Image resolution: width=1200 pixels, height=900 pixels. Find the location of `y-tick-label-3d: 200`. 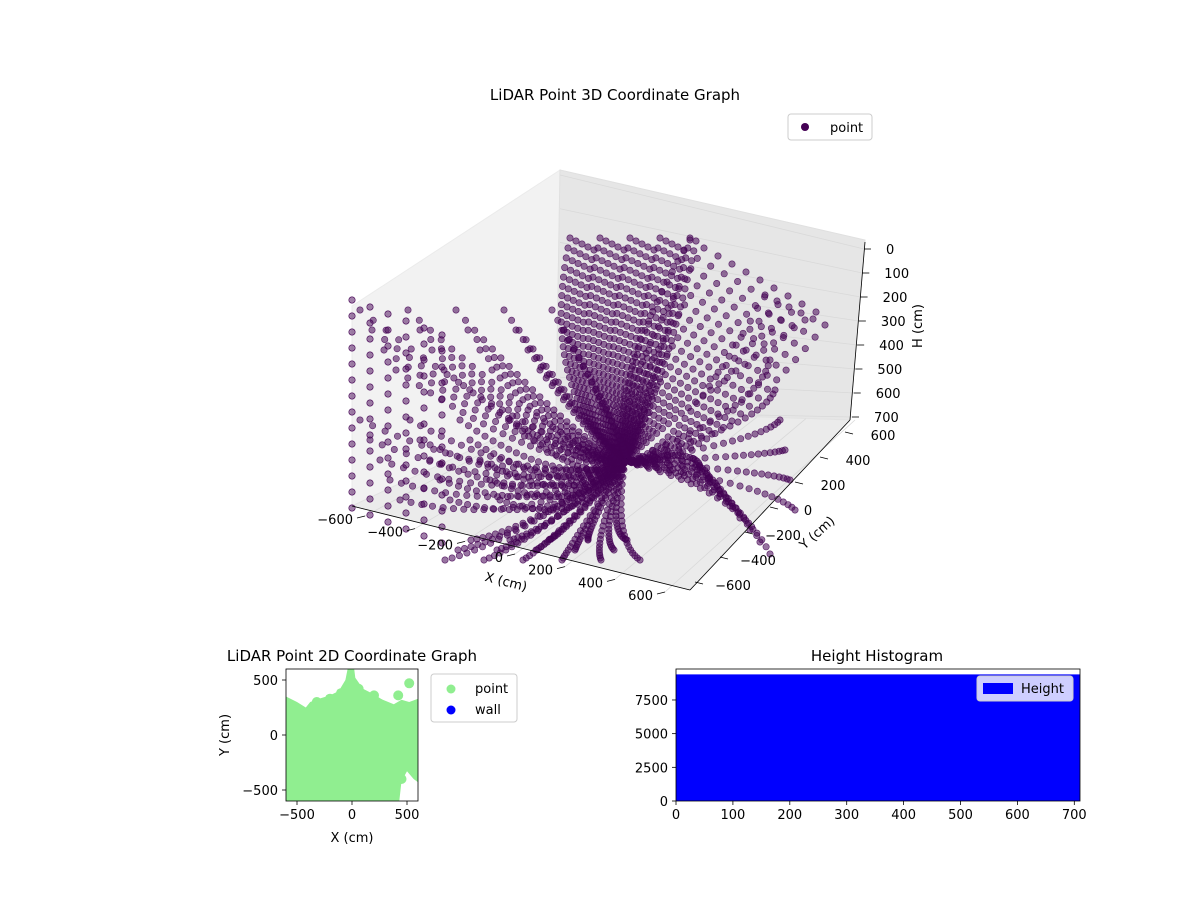

y-tick-label-3d: 200 is located at coordinates (833, 486).